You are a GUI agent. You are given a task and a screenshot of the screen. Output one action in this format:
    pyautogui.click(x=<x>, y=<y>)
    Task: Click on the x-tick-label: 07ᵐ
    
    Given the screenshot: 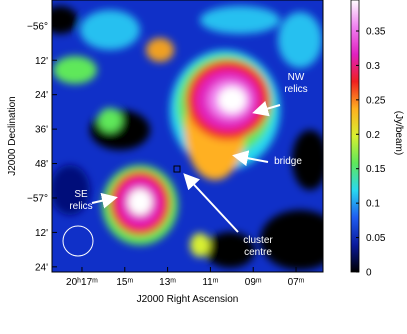 What is the action you would take?
    pyautogui.click(x=296, y=282)
    